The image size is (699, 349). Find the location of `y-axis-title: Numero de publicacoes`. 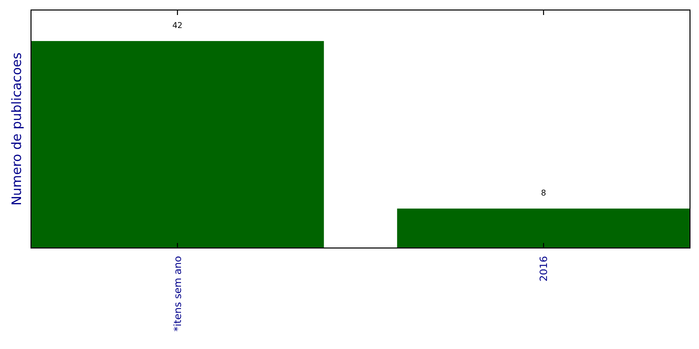

y-axis-title: Numero de publicacoes is located at coordinates (17, 129).